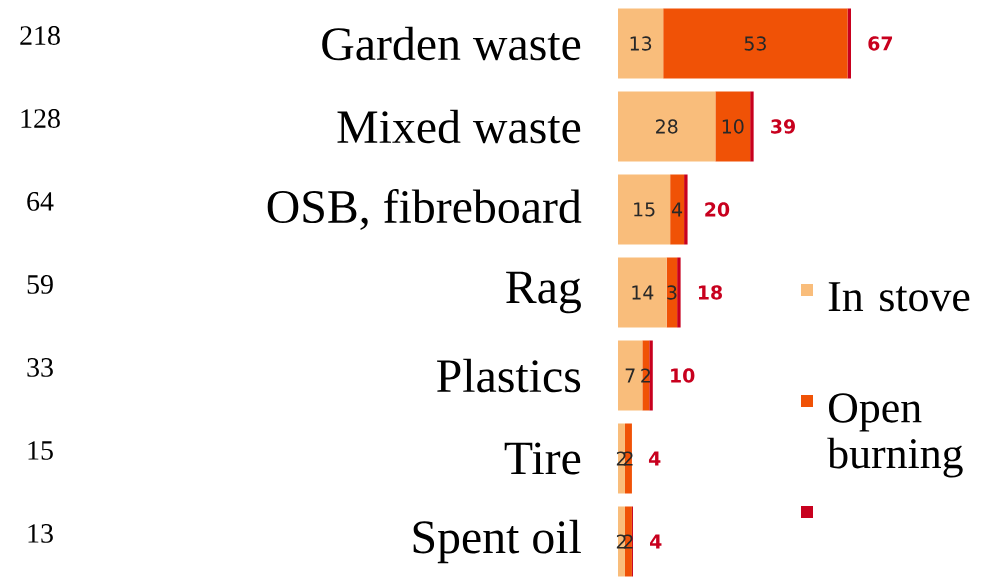 The height and width of the screenshot is (586, 1006). What do you see at coordinates (509, 375) in the screenshot?
I see `y-tick-label: Plastics` at bounding box center [509, 375].